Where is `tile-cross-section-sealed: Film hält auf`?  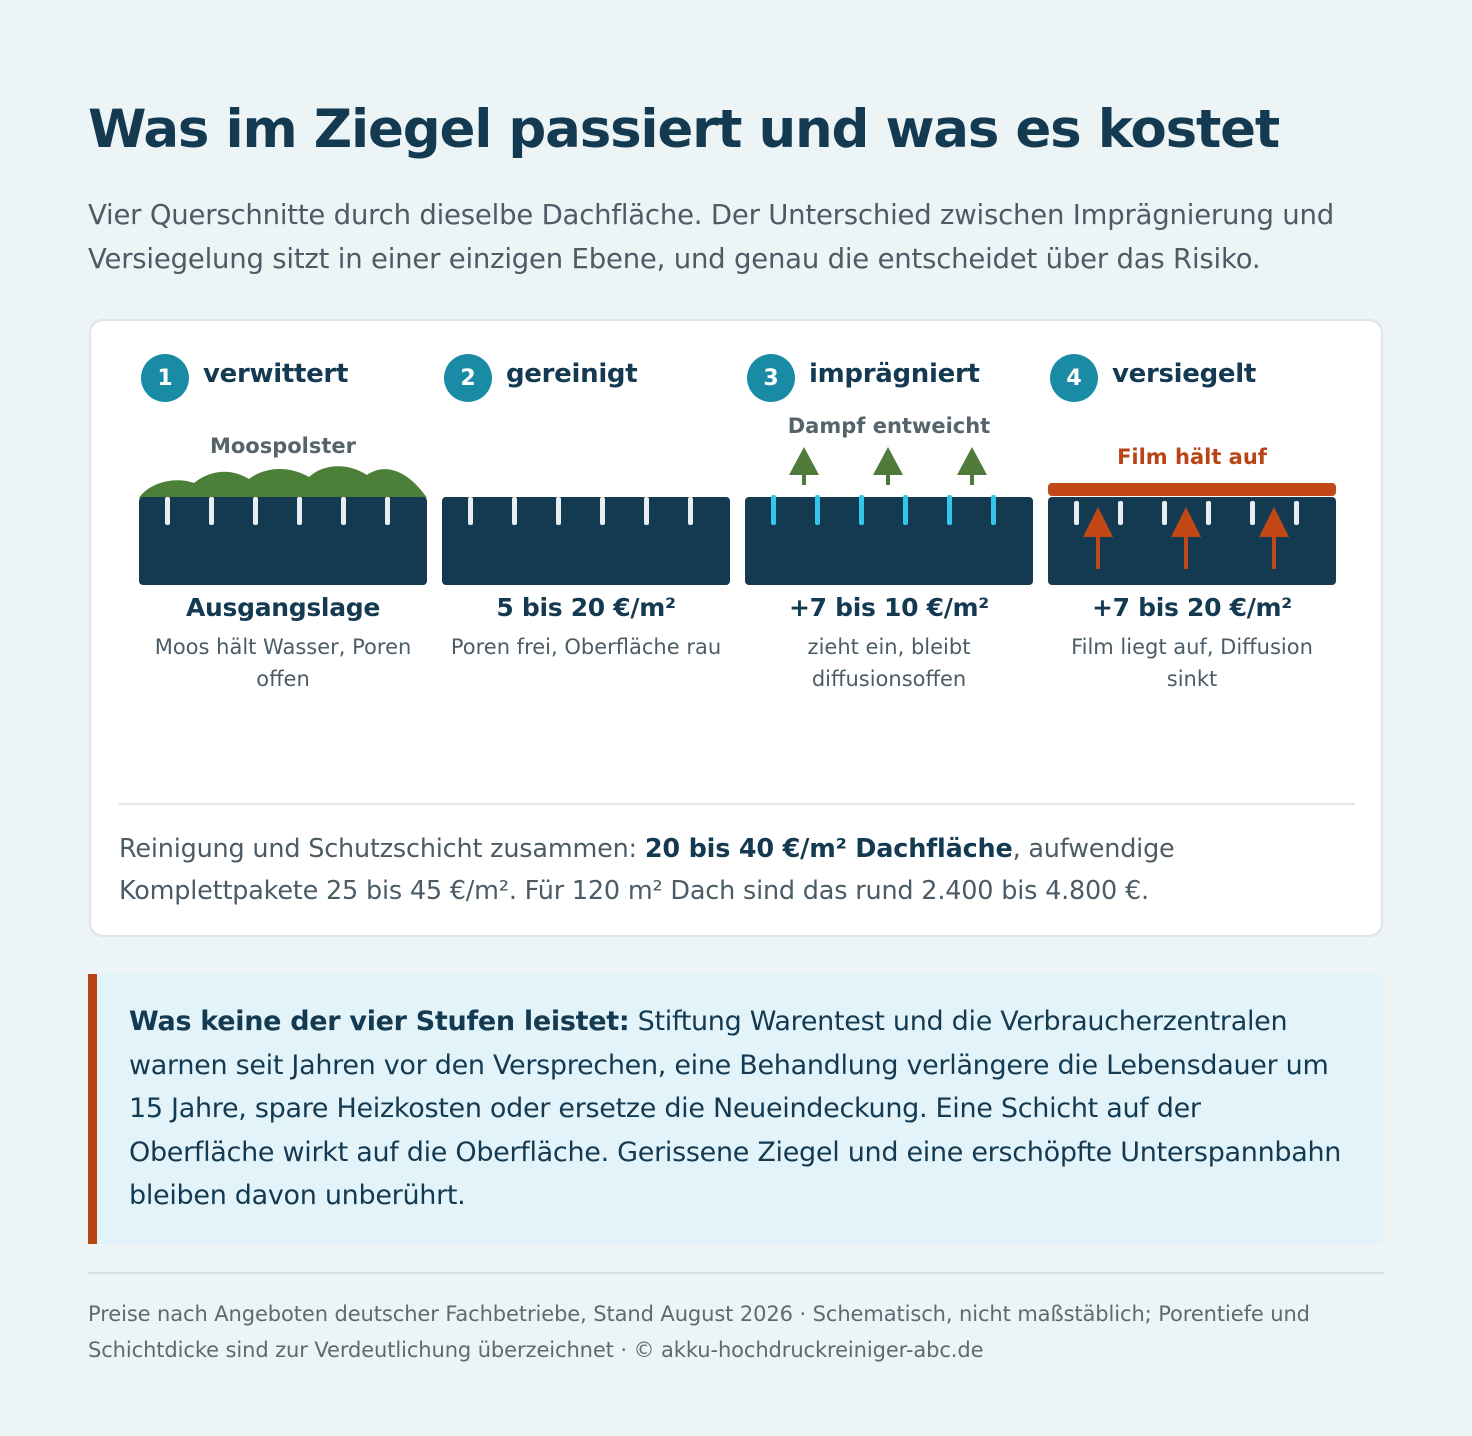 tile-cross-section-sealed: Film hält auf is located at coordinates (1192, 515).